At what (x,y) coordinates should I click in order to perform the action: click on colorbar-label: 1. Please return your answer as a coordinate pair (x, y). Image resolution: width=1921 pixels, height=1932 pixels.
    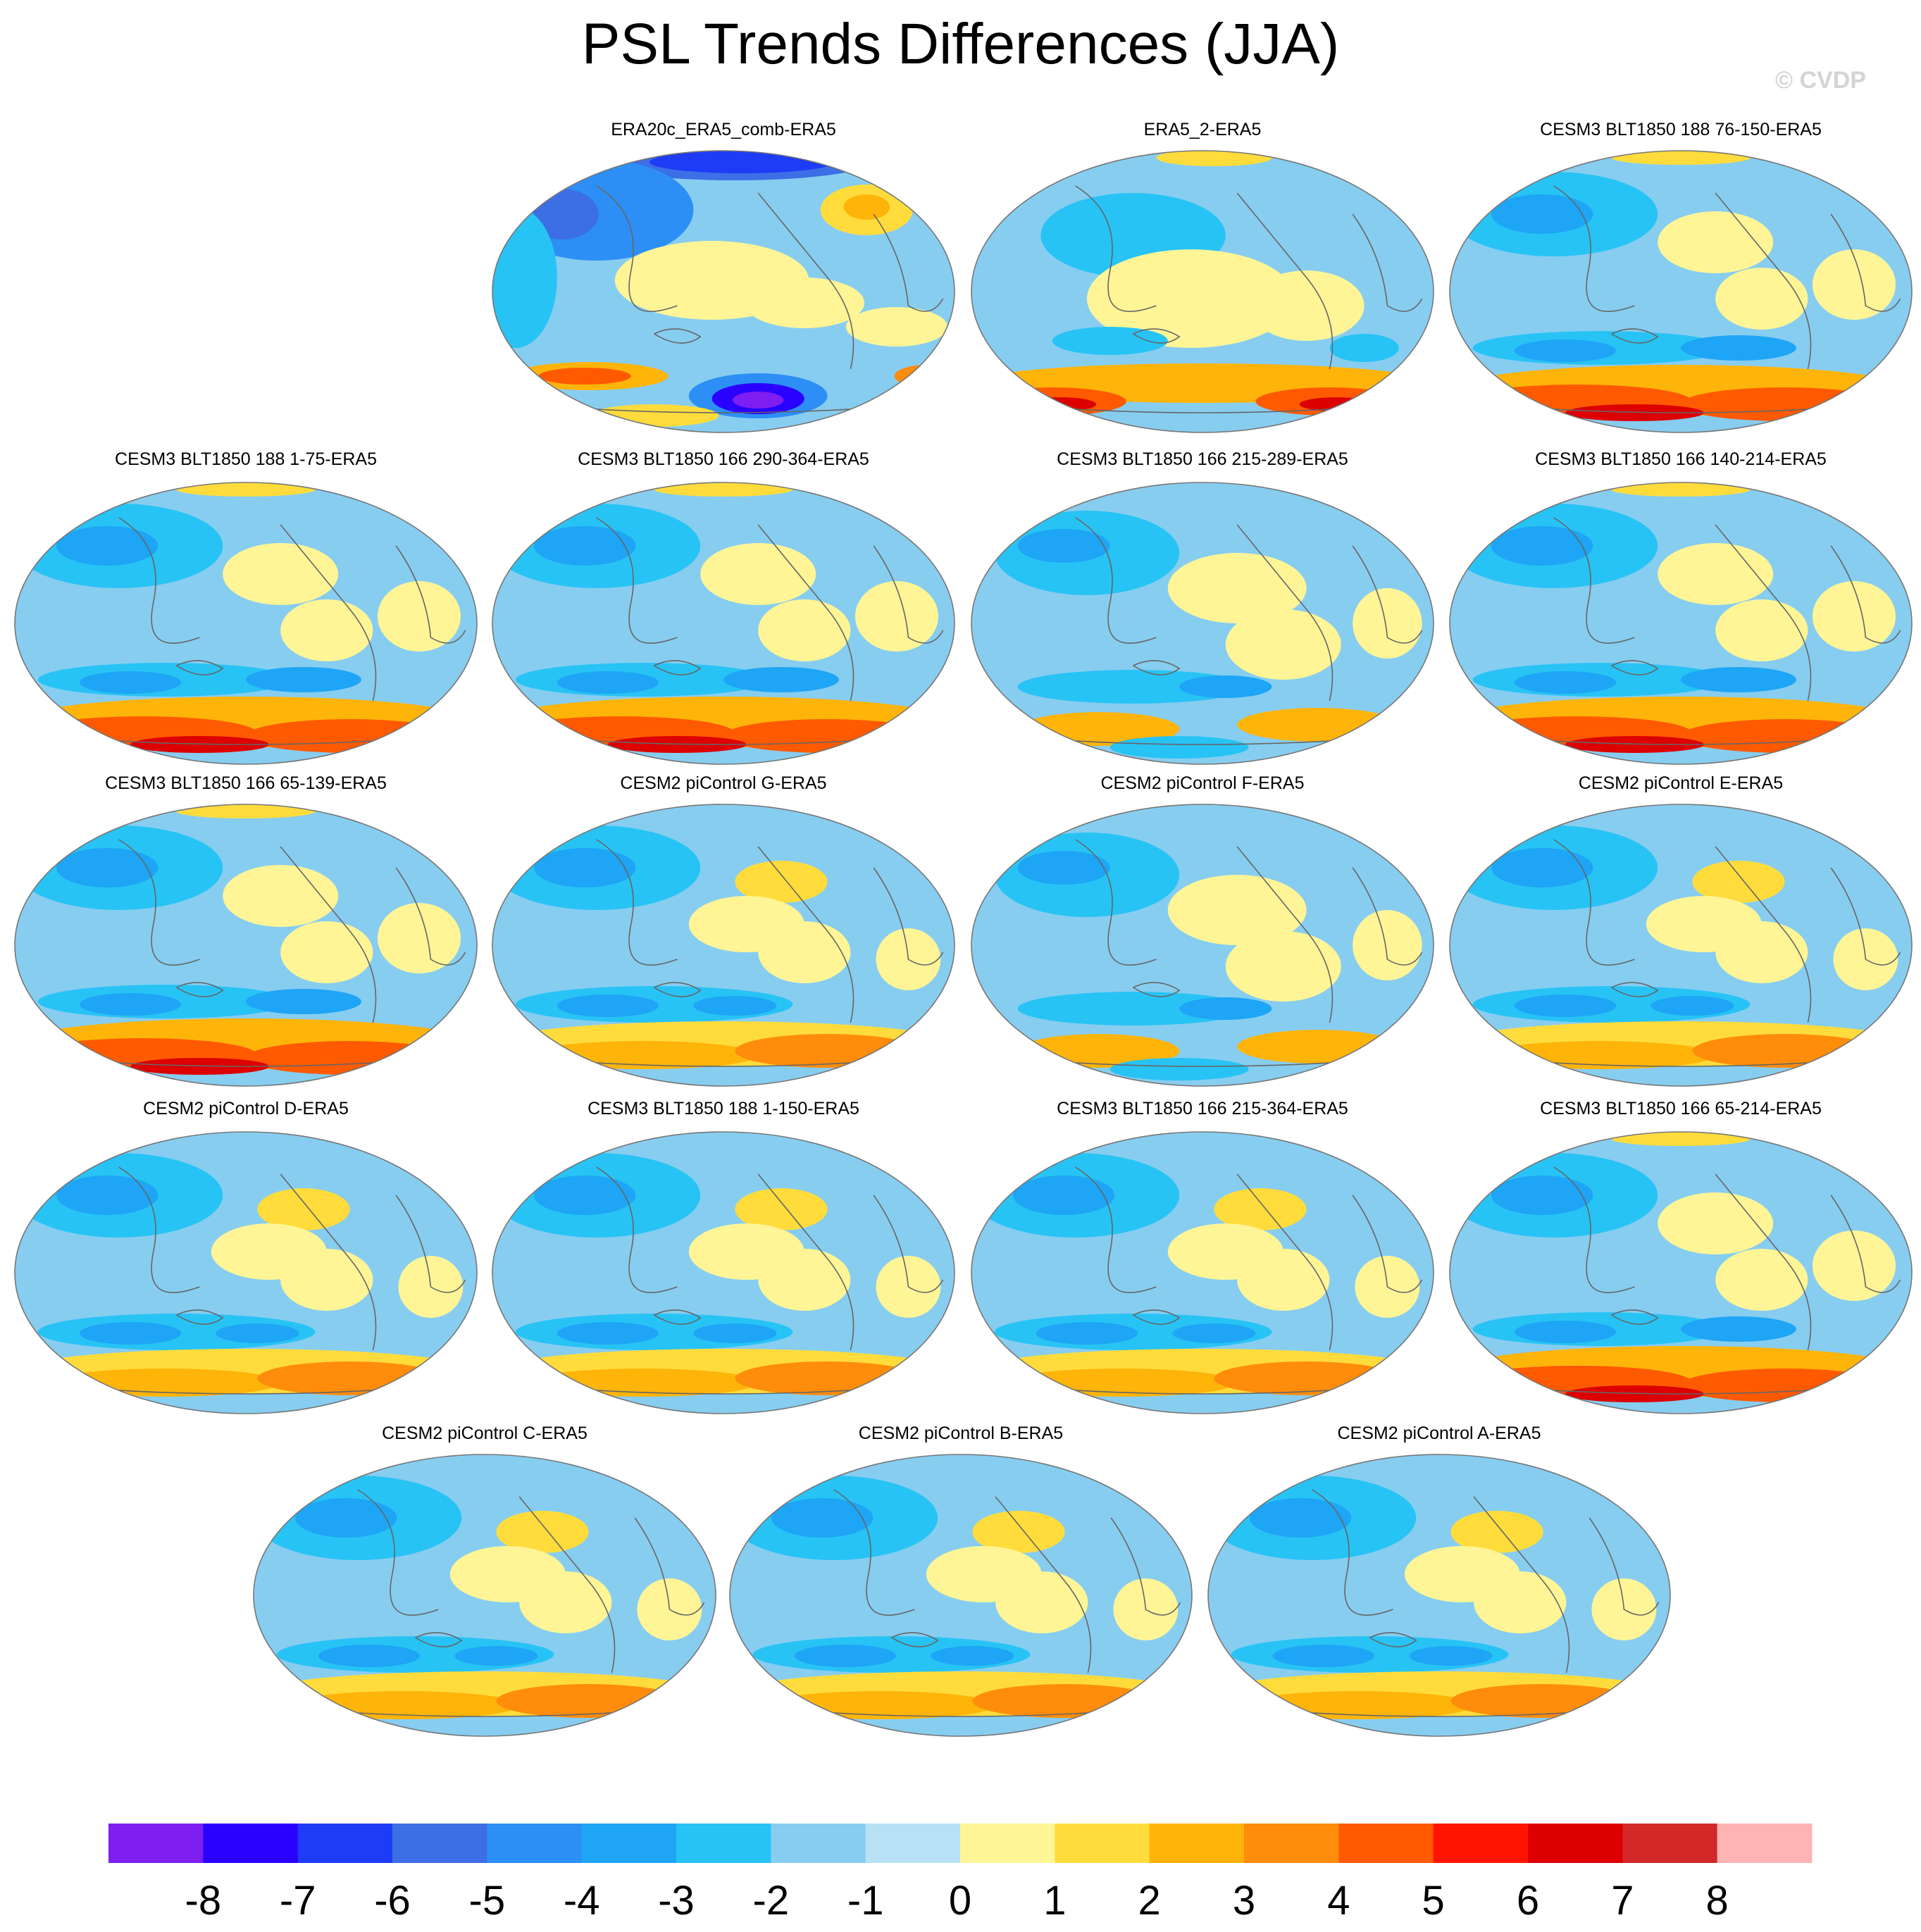
    Looking at the image, I should click on (1054, 1901).